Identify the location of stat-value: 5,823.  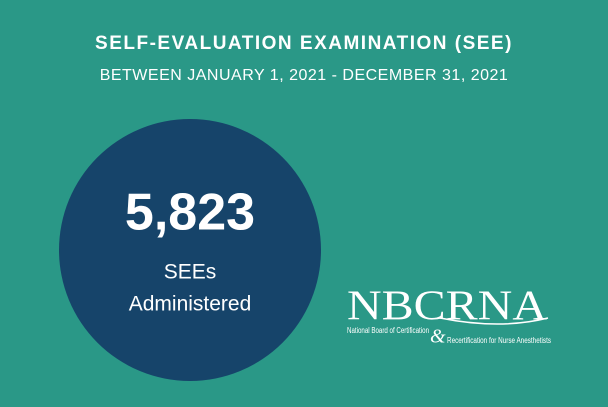
(190, 213).